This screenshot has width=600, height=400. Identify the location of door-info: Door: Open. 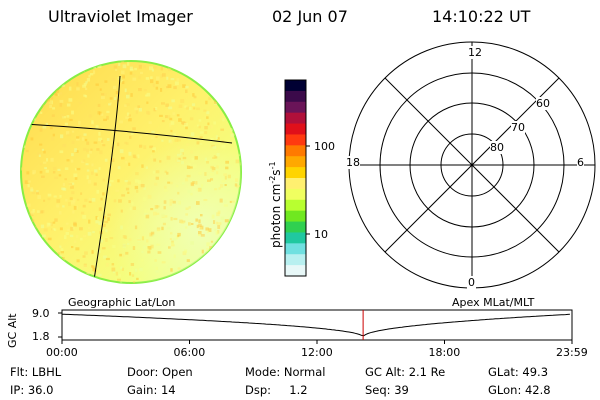
(160, 372).